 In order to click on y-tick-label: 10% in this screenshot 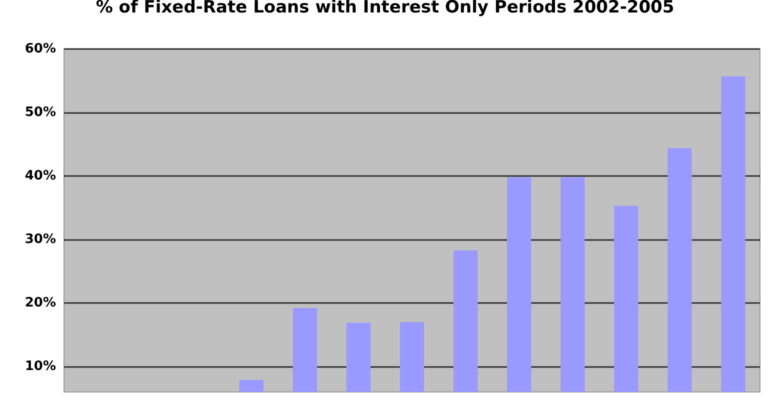, I will do `click(40, 366)`.